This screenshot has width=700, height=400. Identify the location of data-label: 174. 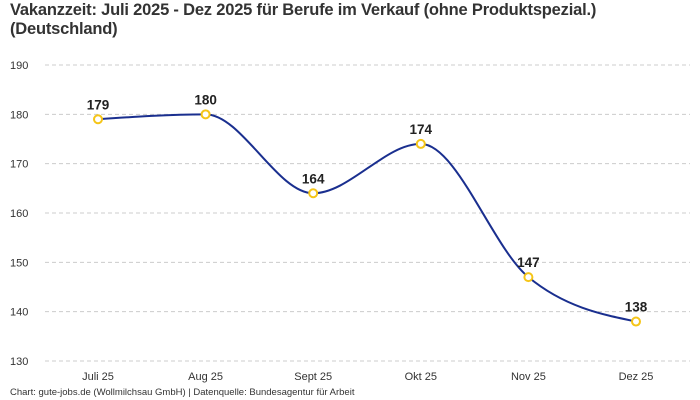
(421, 129).